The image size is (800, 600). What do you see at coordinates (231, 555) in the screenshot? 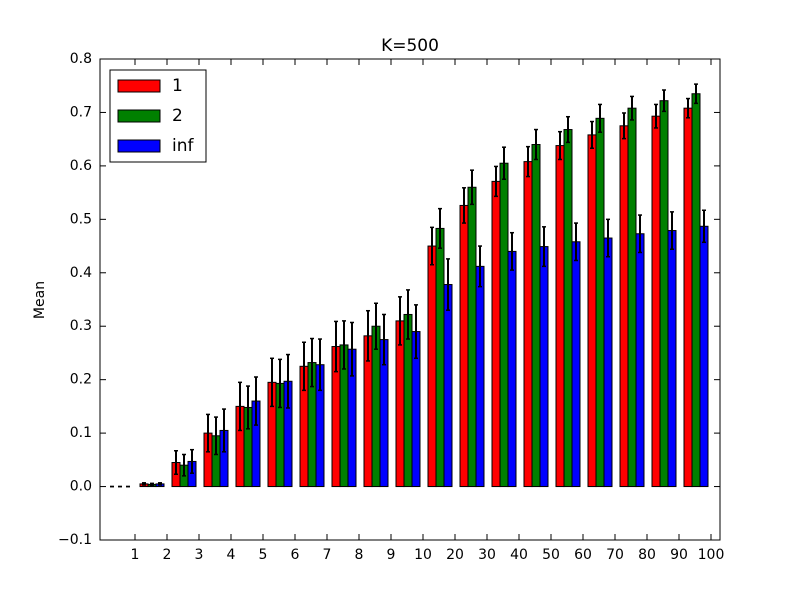
I see `x-tick-label: 4` at bounding box center [231, 555].